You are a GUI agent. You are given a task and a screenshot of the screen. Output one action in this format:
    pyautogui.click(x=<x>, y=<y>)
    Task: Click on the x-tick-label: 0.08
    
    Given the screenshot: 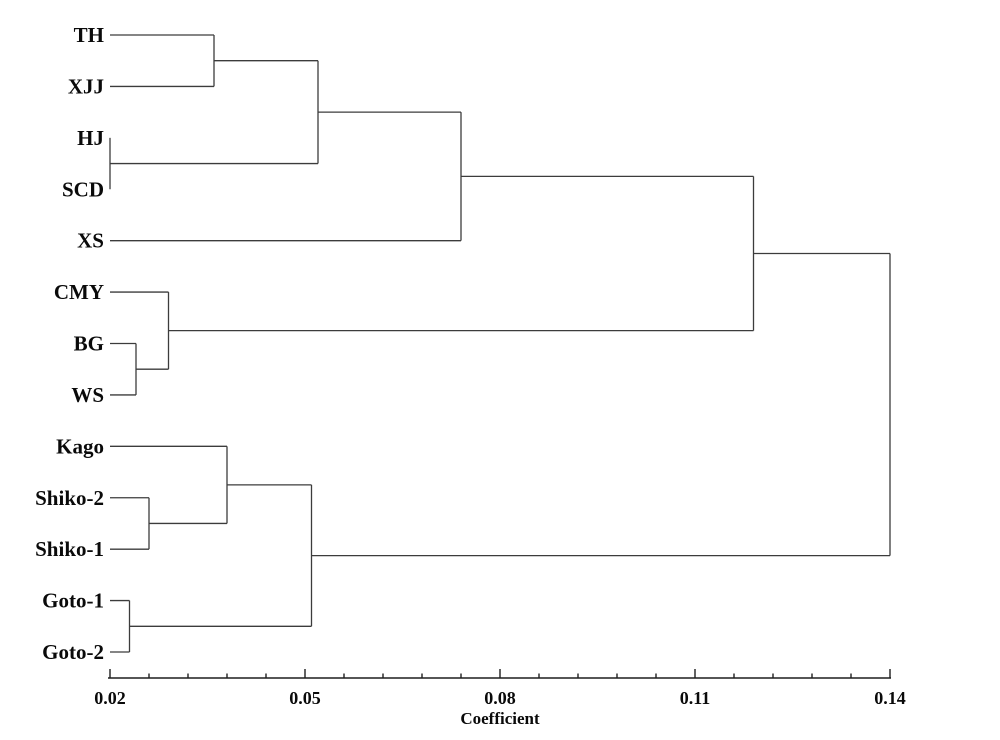 What is the action you would take?
    pyautogui.click(x=500, y=698)
    